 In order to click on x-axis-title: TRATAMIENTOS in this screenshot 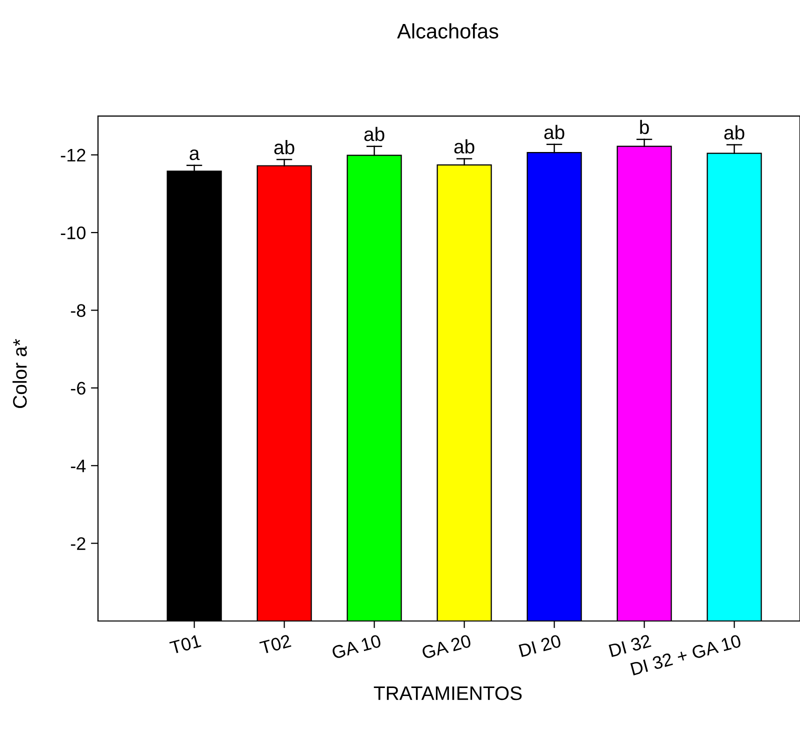, I will do `click(448, 693)`.